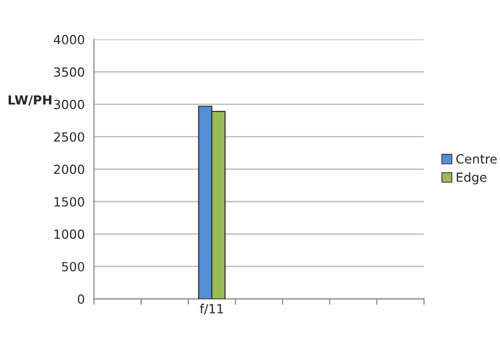  I want to click on y-tick-label: 3500, so click(69, 72).